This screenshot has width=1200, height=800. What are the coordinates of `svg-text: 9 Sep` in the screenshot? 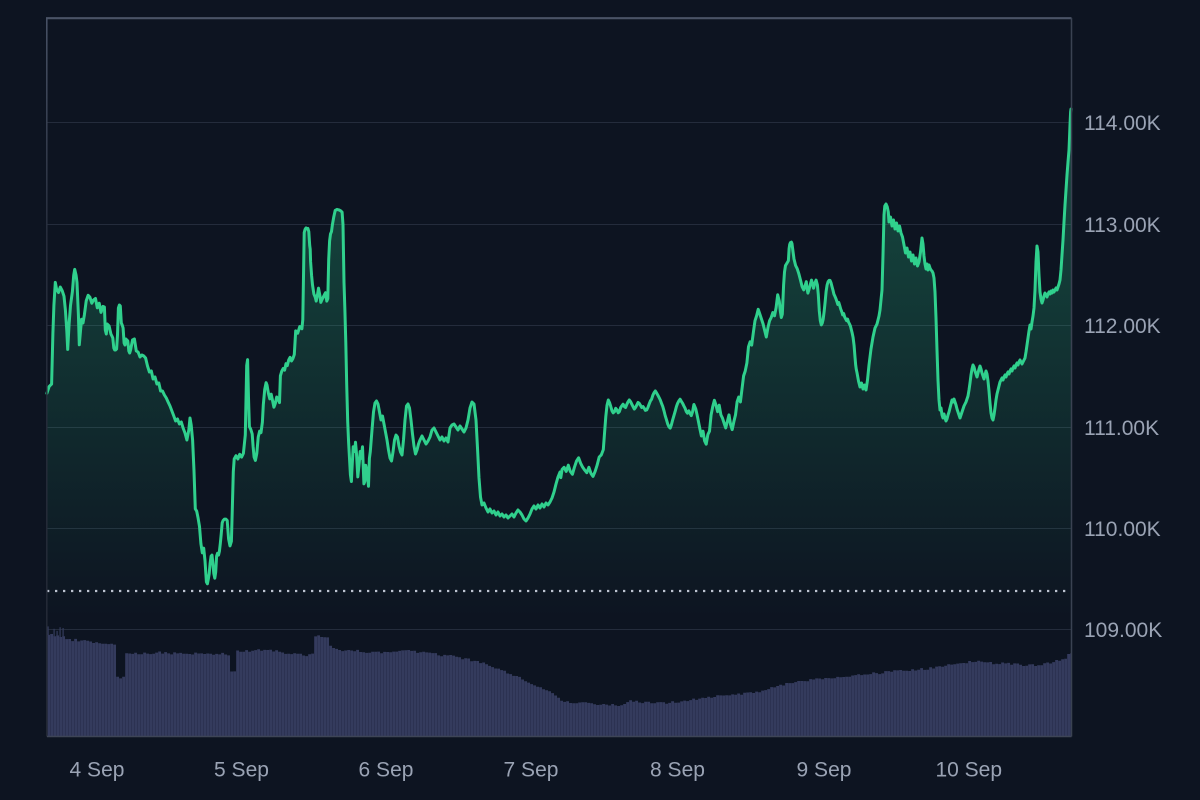 It's located at (824, 770).